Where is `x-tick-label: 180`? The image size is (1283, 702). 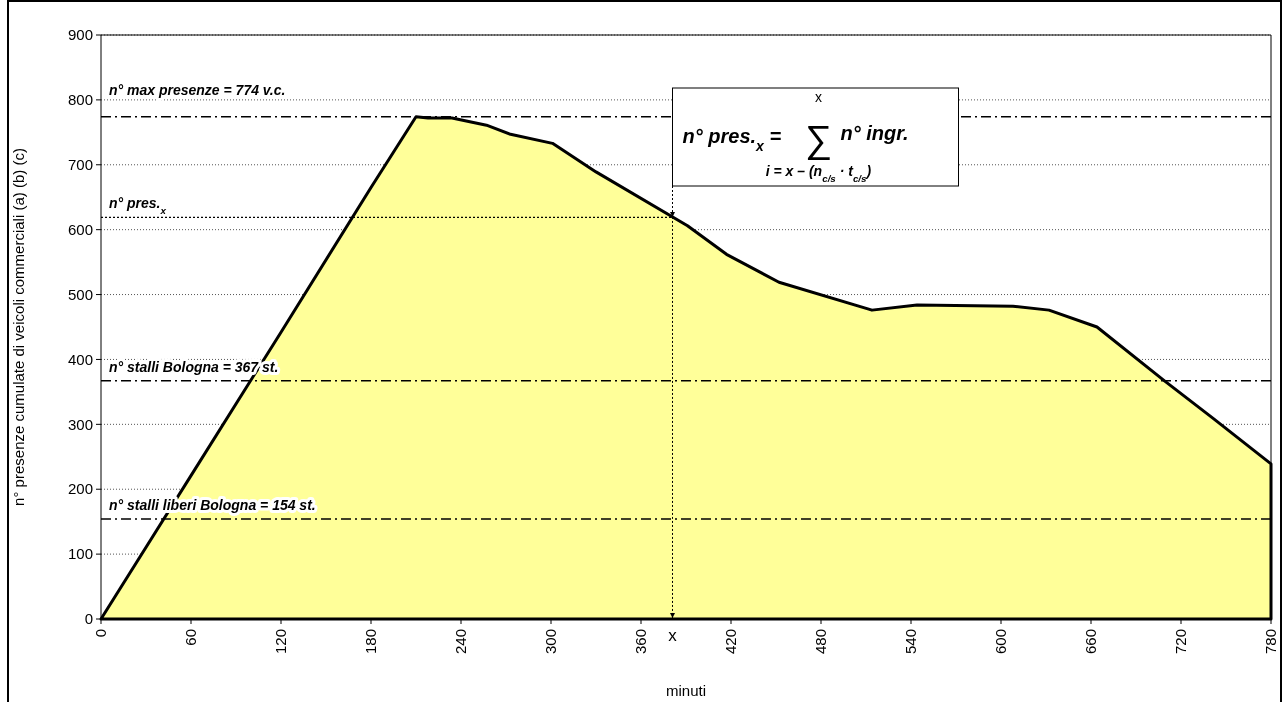 x-tick-label: 180 is located at coordinates (371, 642).